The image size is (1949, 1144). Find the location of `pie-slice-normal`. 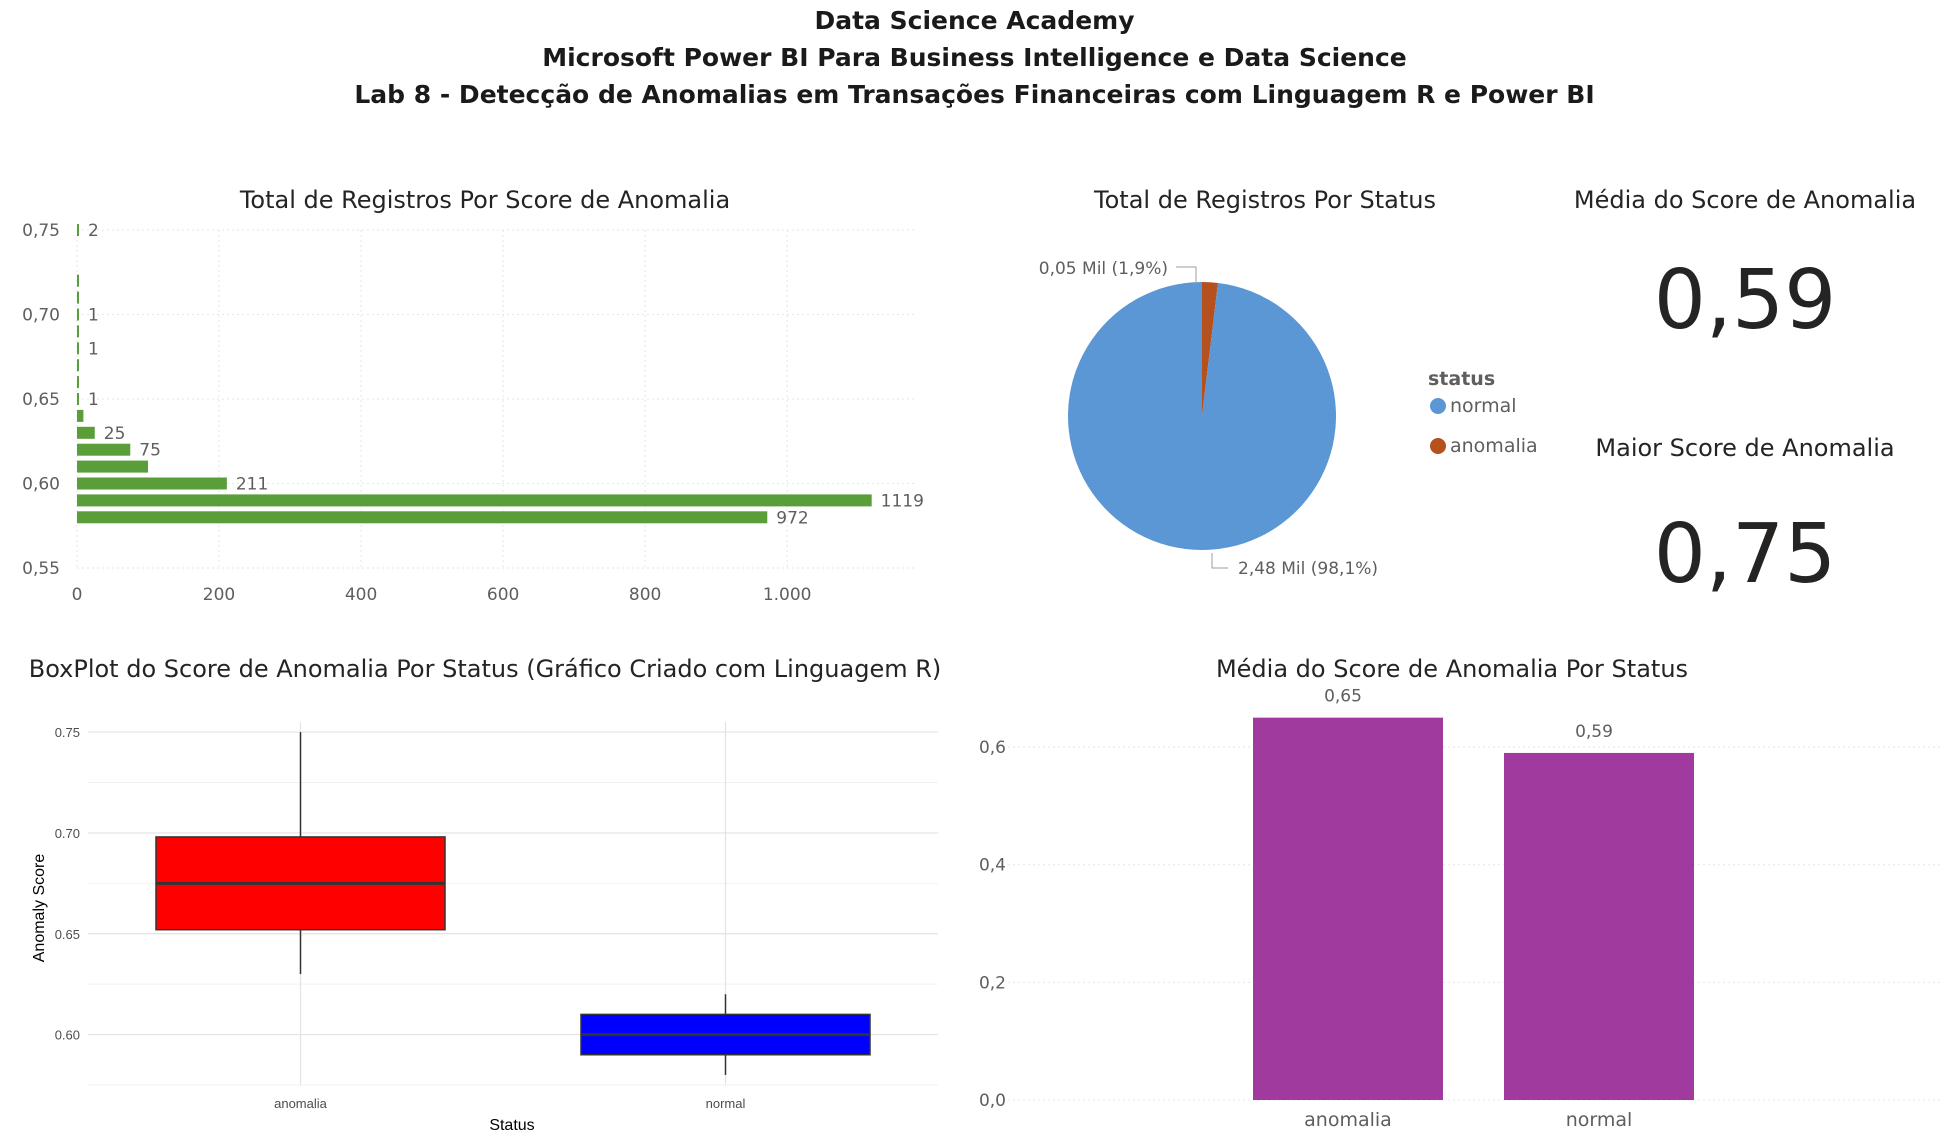

pie-slice-normal is located at coordinates (1202, 416).